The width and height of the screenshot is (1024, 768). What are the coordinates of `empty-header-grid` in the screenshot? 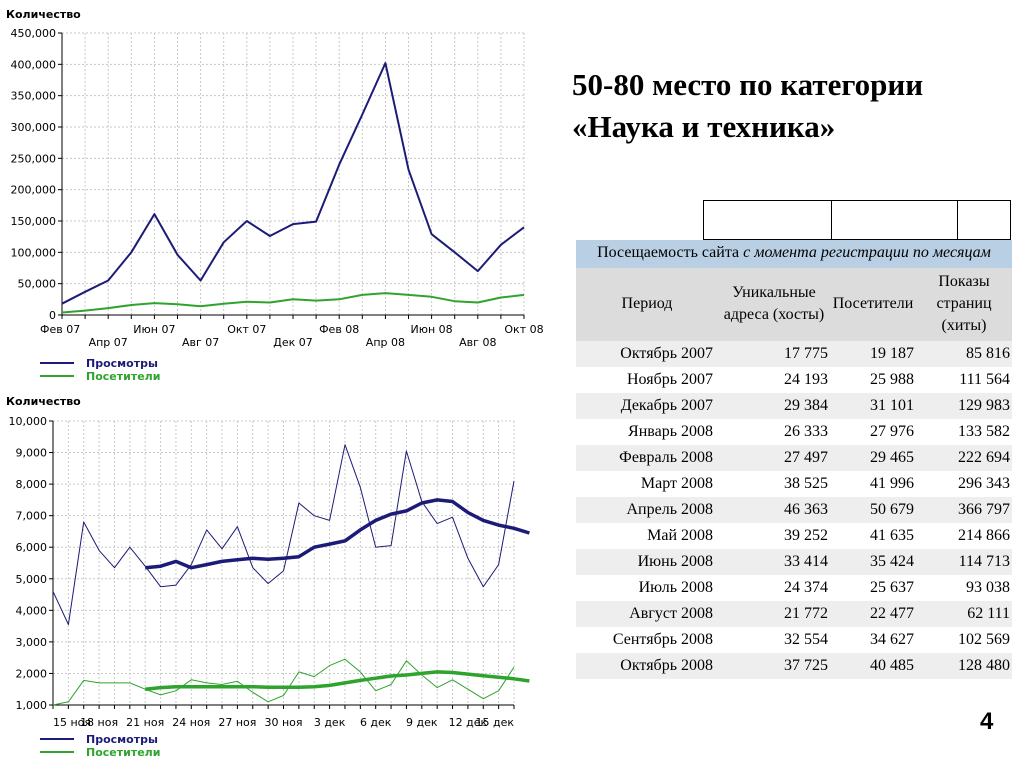 It's located at (856, 220).